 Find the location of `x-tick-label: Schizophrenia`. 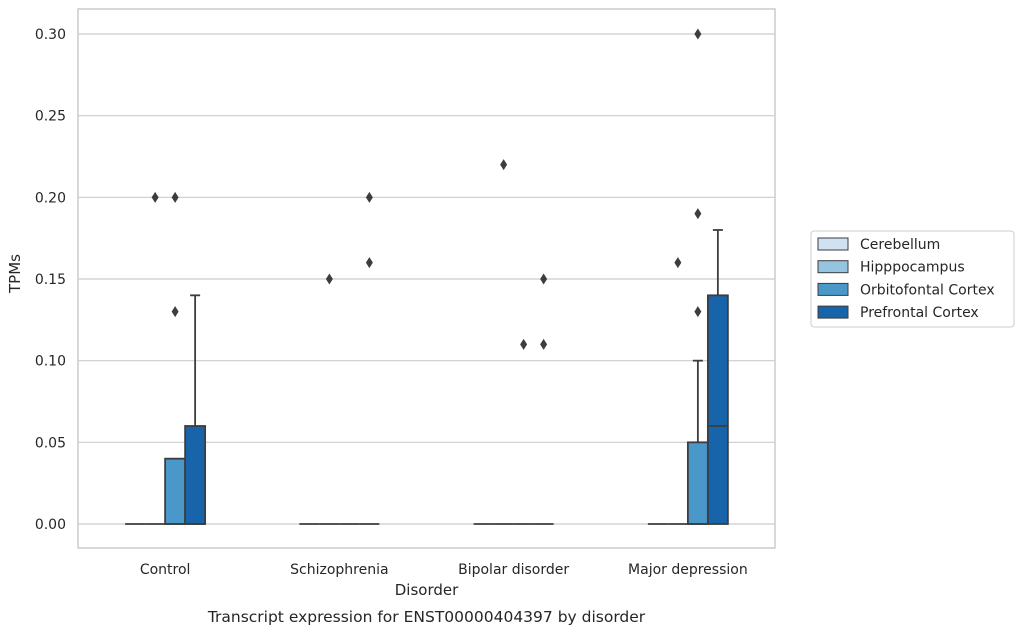

x-tick-label: Schizophrenia is located at coordinates (339, 570).